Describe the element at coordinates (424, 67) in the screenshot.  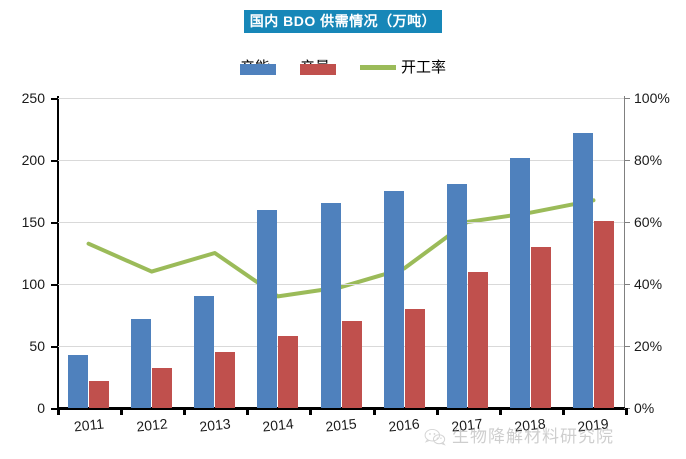
I see `legend-label: 开工率` at that location.